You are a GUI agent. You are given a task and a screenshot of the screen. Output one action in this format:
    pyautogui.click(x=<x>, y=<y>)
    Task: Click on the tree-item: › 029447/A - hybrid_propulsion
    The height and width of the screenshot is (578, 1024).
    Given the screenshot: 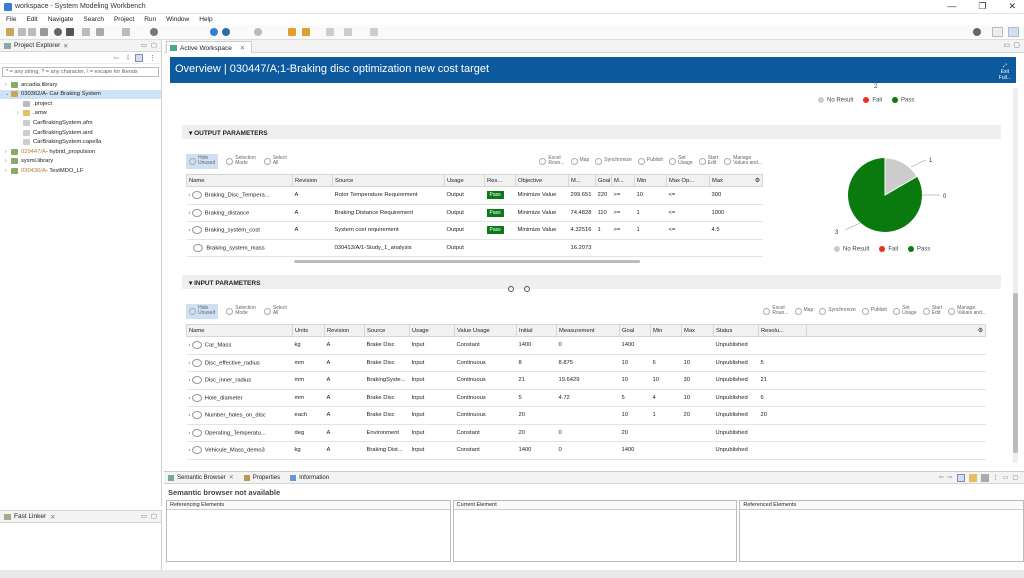 What is the action you would take?
    pyautogui.click(x=80, y=151)
    